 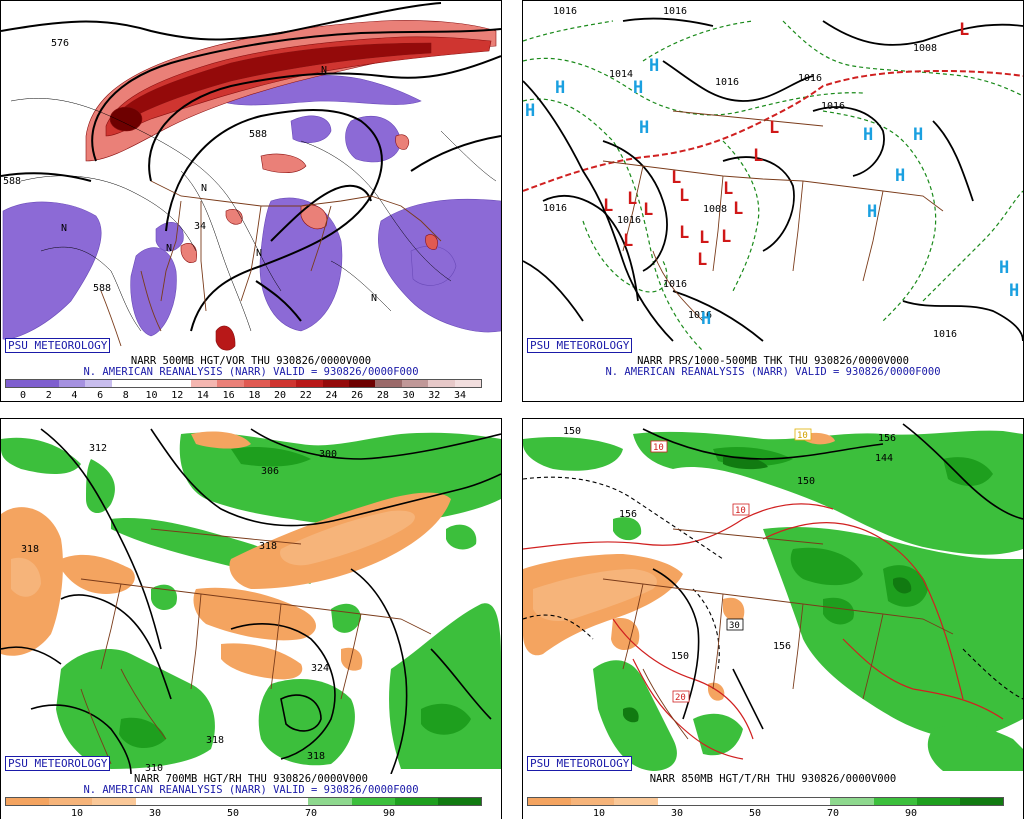 I want to click on temperature-label: 30, so click(x=734, y=626).